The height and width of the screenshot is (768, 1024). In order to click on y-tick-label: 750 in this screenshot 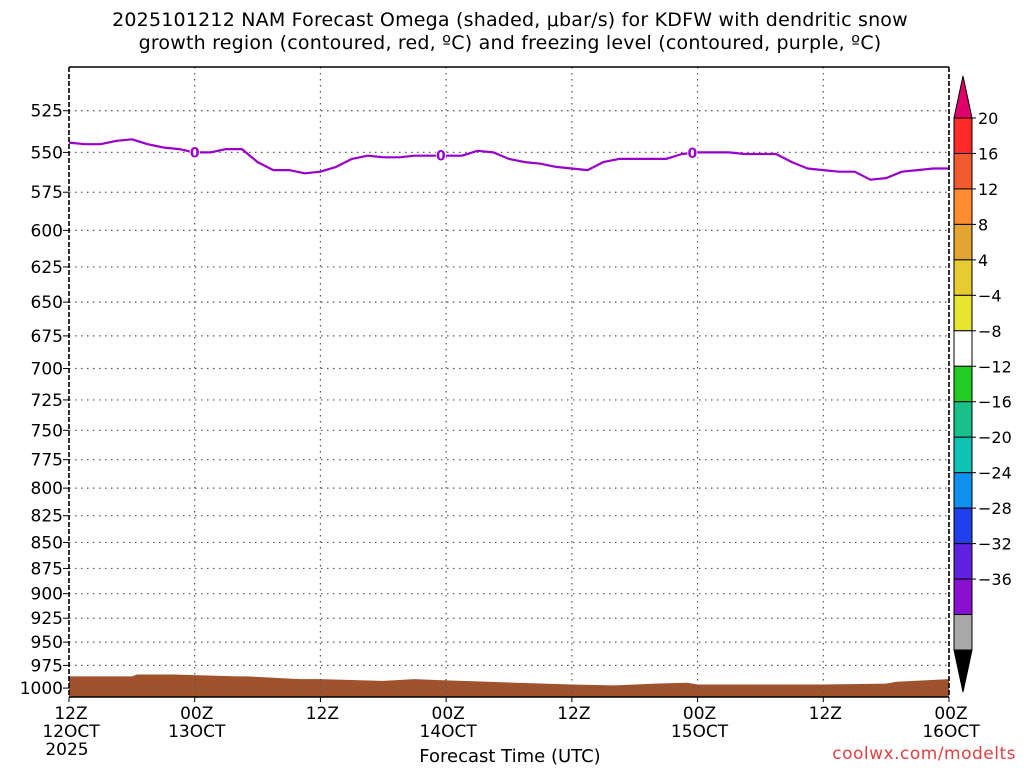, I will do `click(47, 431)`.